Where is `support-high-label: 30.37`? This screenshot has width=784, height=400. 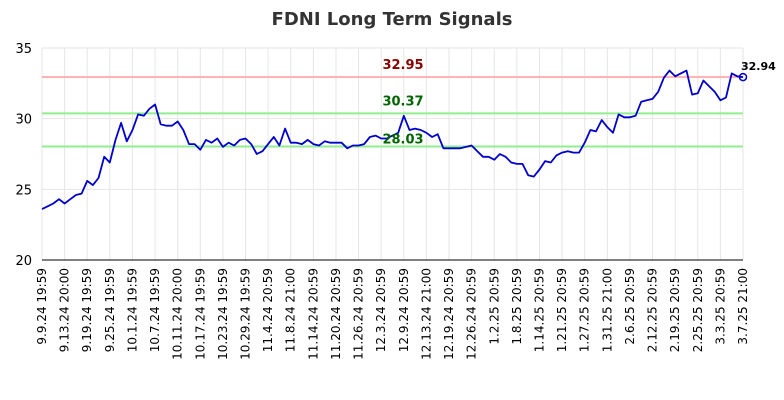 support-high-label: 30.37 is located at coordinates (402, 101).